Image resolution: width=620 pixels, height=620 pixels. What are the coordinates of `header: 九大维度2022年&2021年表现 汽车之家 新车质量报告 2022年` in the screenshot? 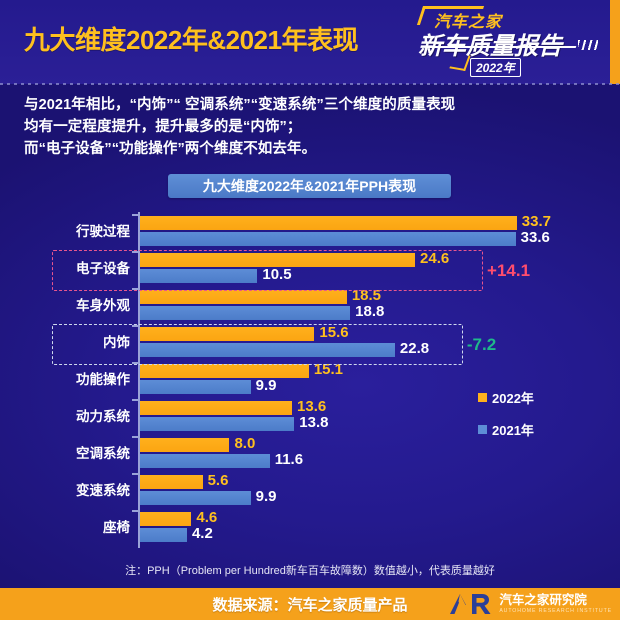 It's located at (310, 42).